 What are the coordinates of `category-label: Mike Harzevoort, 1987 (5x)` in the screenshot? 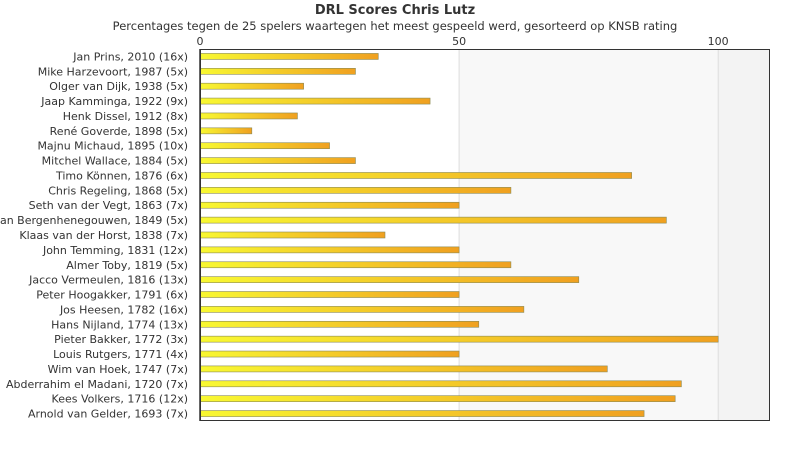 It's located at (113, 71).